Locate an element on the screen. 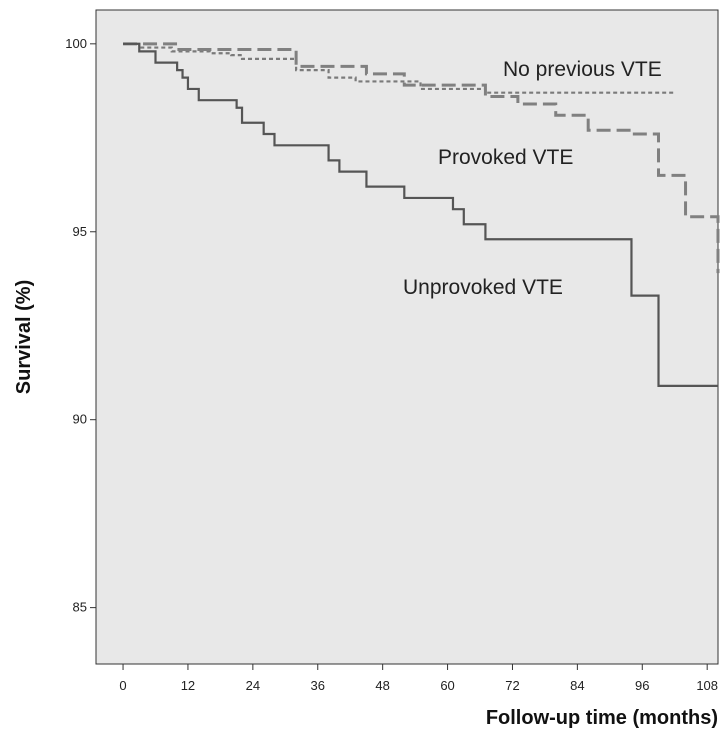  x-tick-label: 84 is located at coordinates (577, 685).